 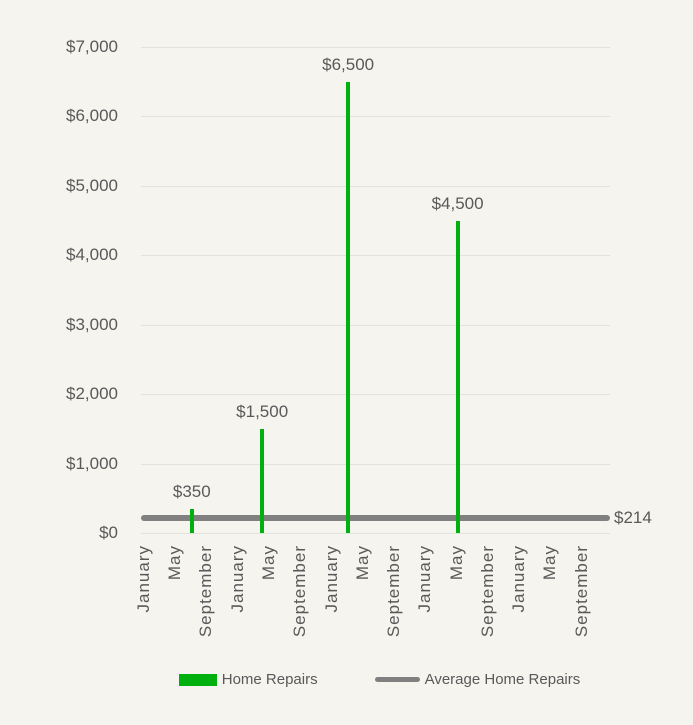 What do you see at coordinates (502, 679) in the screenshot?
I see `legend-label-average-home-repairs: Average Home Repairs` at bounding box center [502, 679].